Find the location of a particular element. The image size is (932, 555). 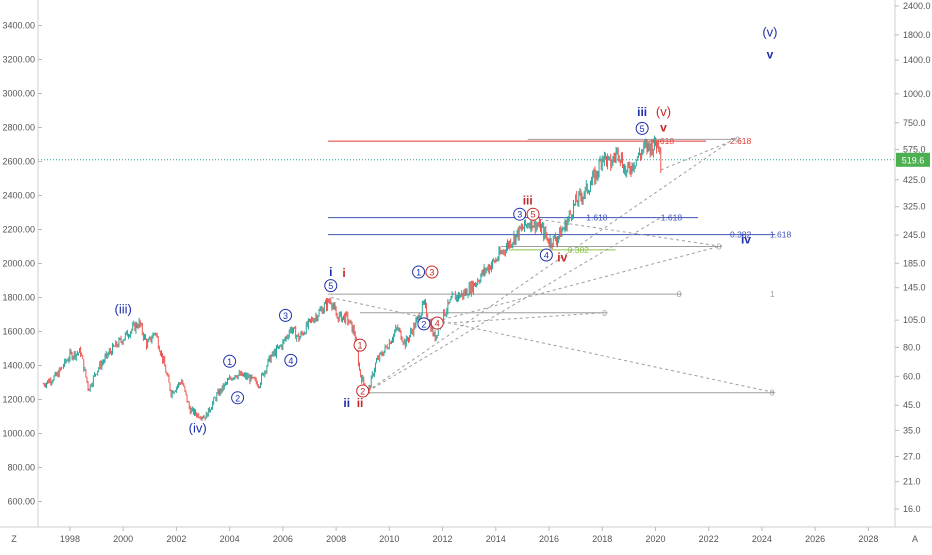

y-left-tick-label: 1200.00 is located at coordinates (18, 400).